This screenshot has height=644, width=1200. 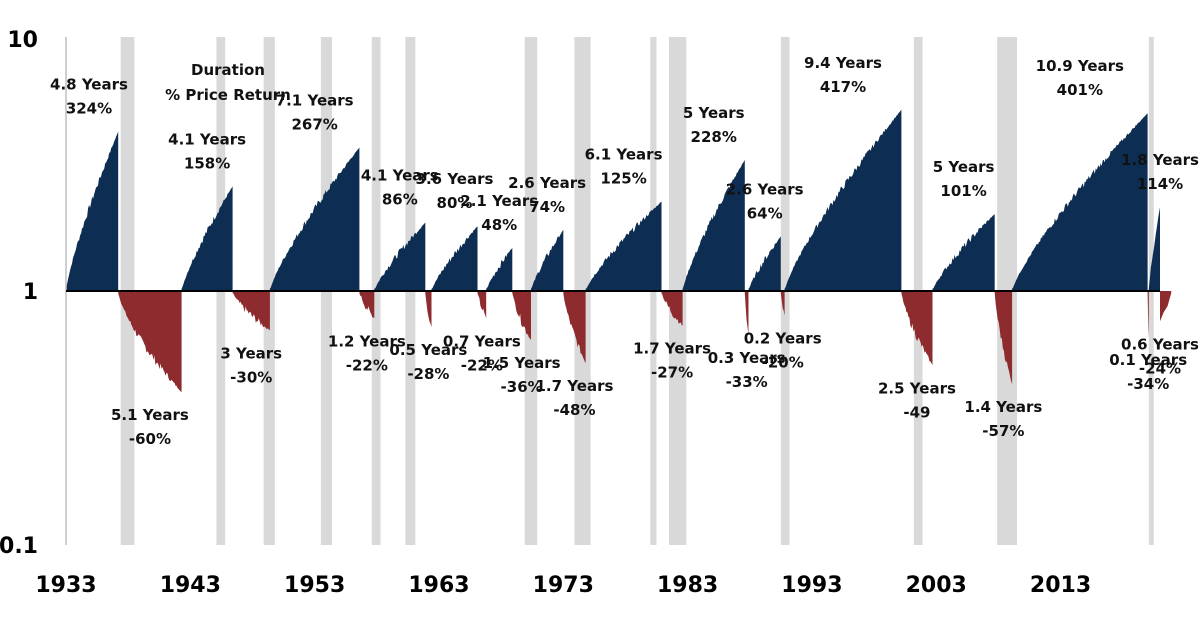 I want to click on cycle-label-12: 2.6 Years 74%, so click(x=547, y=195).